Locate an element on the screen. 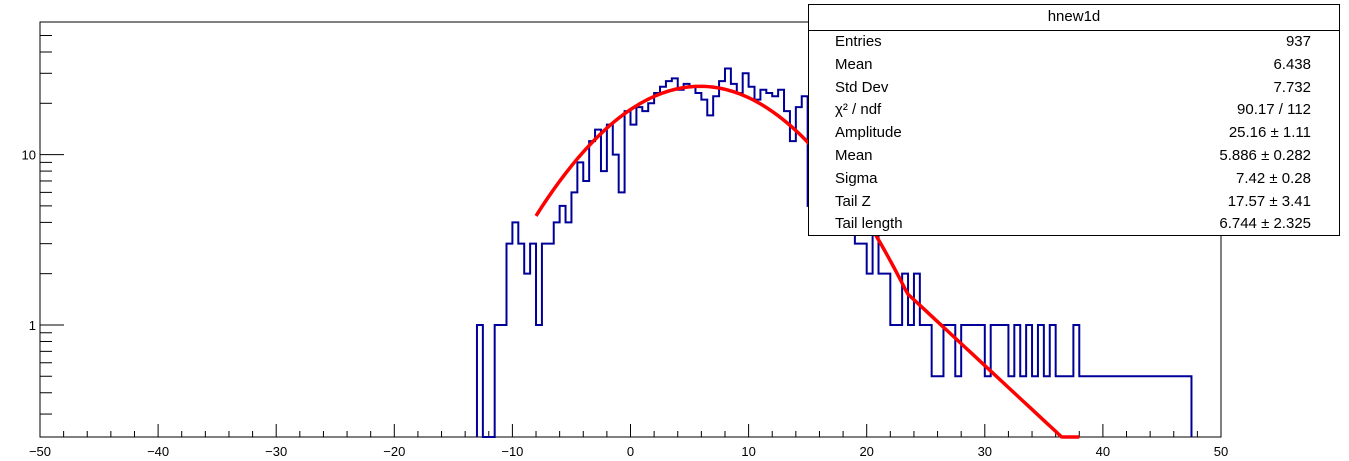  stats-row-label: Sigma is located at coordinates (856, 178).